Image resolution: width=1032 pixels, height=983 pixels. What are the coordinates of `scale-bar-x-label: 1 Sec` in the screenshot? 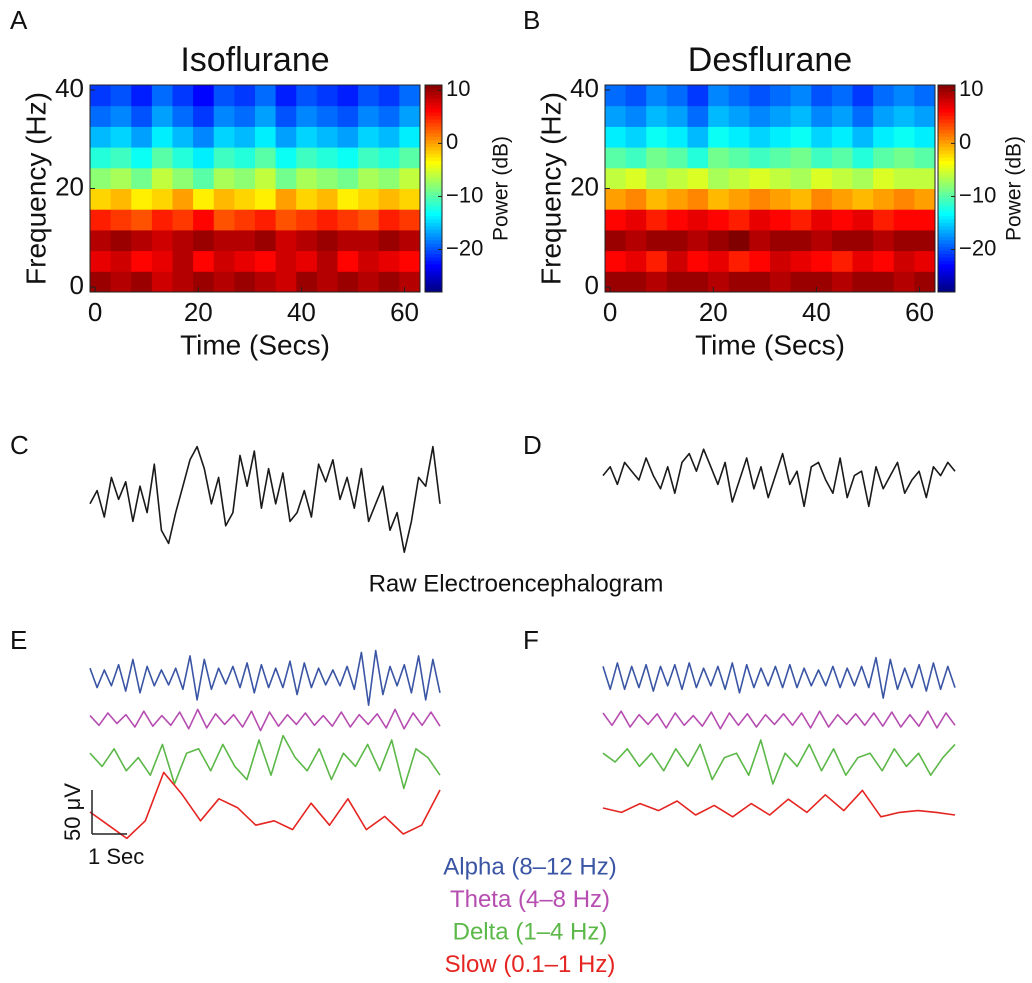 It's located at (116, 856).